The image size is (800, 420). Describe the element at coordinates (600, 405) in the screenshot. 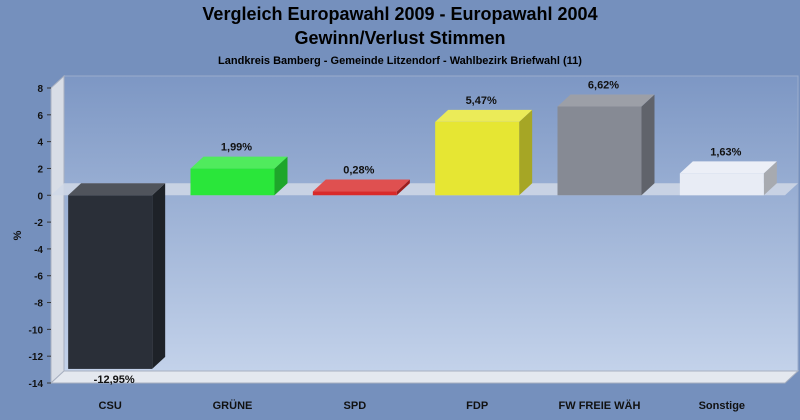

I see `x-tick-label: FW FREIE WÄH` at that location.